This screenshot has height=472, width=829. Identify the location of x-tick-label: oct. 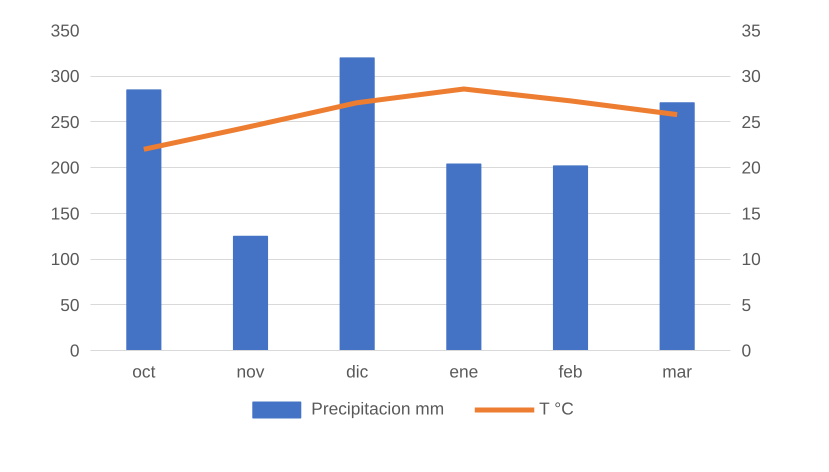
(144, 372).